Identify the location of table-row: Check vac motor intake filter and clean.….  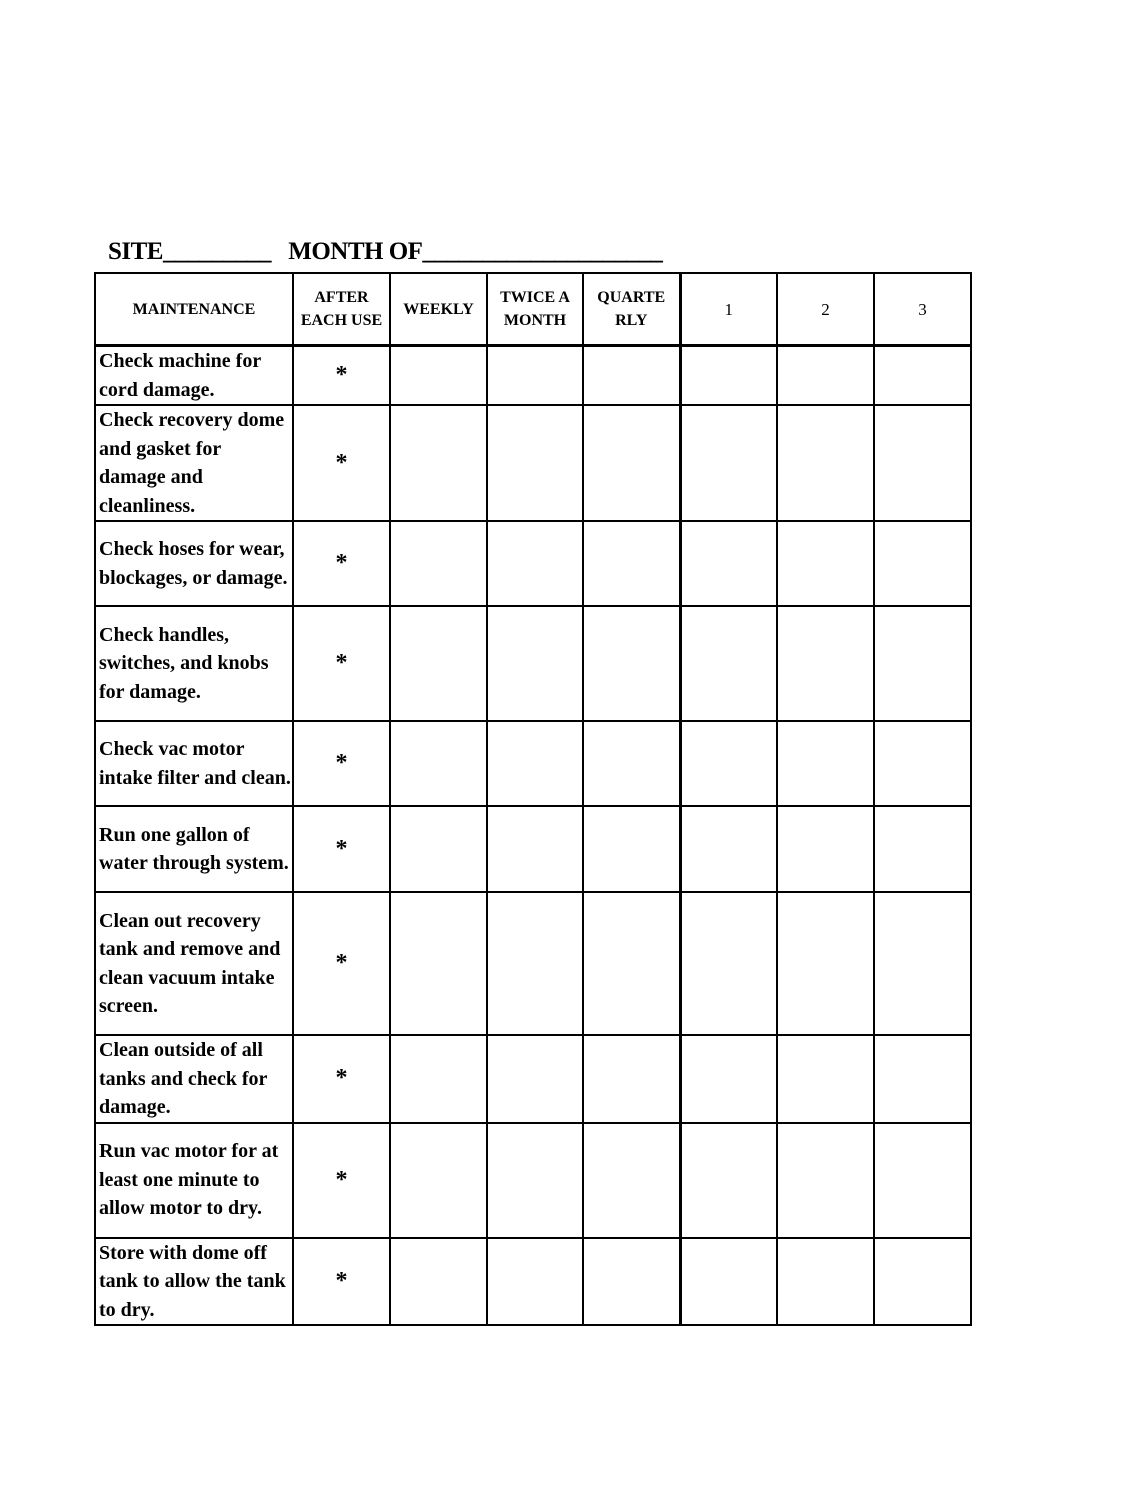
(533, 763).